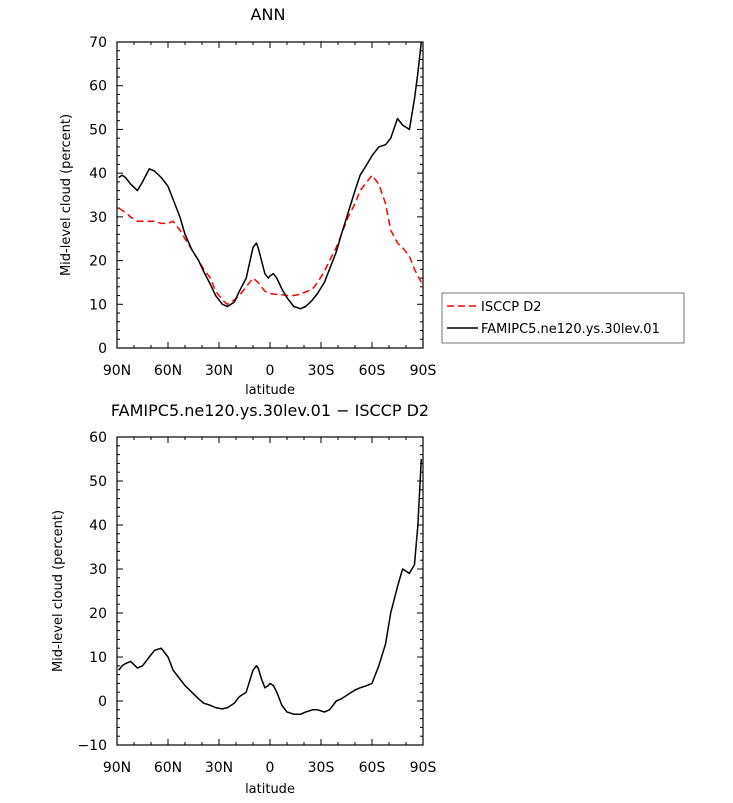 Image resolution: width=733 pixels, height=803 pixels. I want to click on legend-box, so click(563, 318).